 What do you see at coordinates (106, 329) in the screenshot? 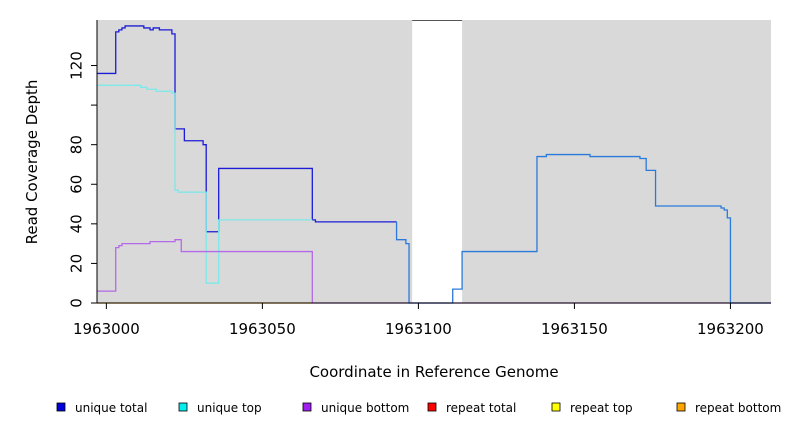
I see `x-tick-label: 1963000` at bounding box center [106, 329].